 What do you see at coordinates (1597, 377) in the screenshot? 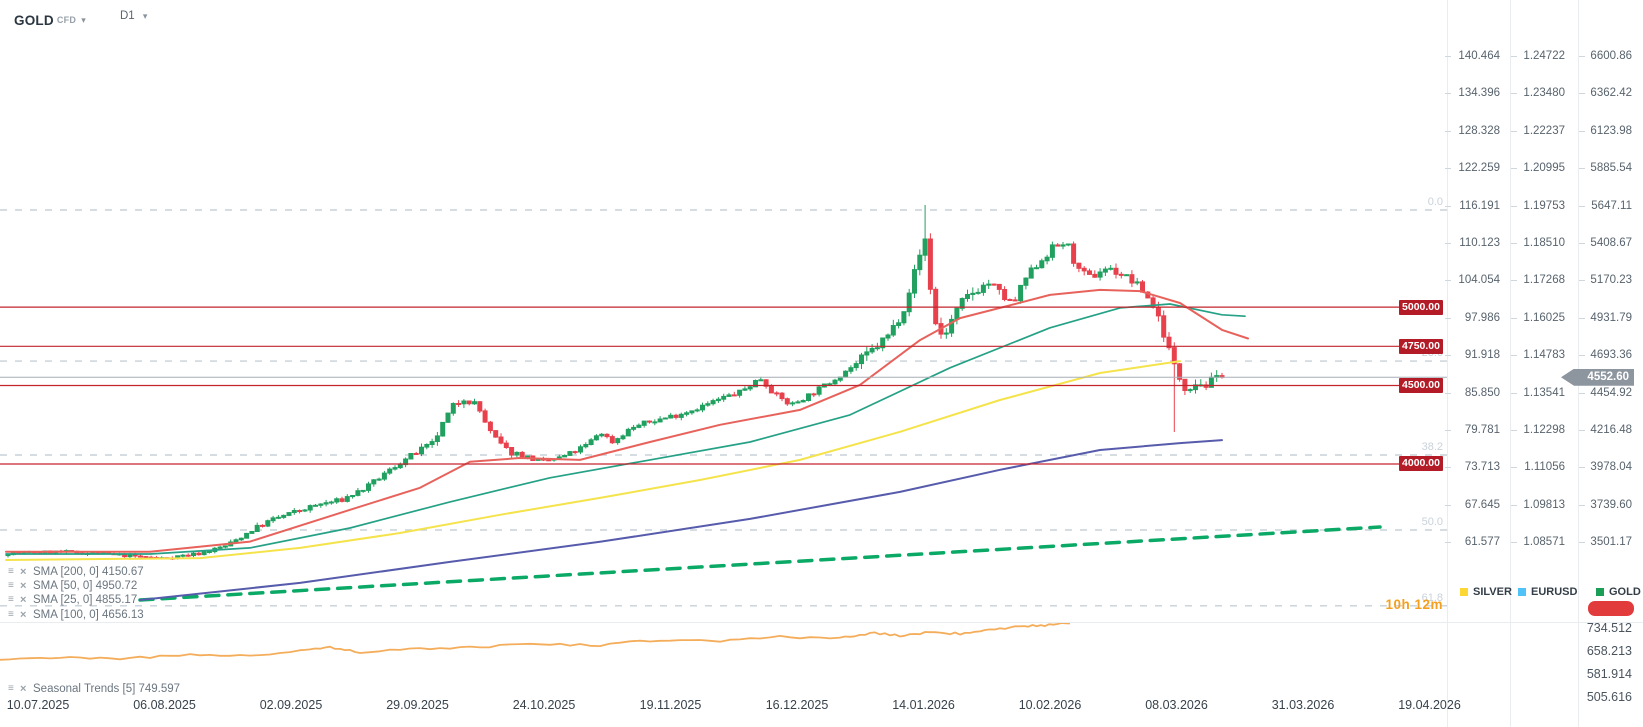
I see `current-price-badge: 4552.60` at bounding box center [1597, 377].